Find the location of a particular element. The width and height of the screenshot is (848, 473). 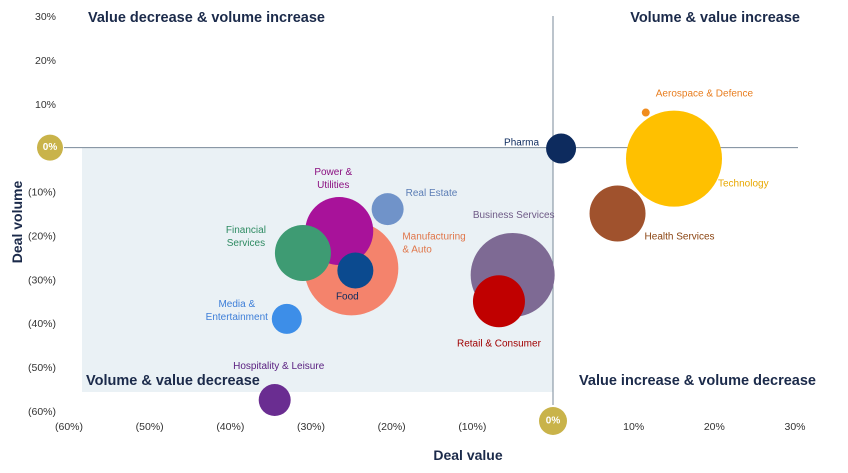

x-tick-label: 10% is located at coordinates (633, 427).